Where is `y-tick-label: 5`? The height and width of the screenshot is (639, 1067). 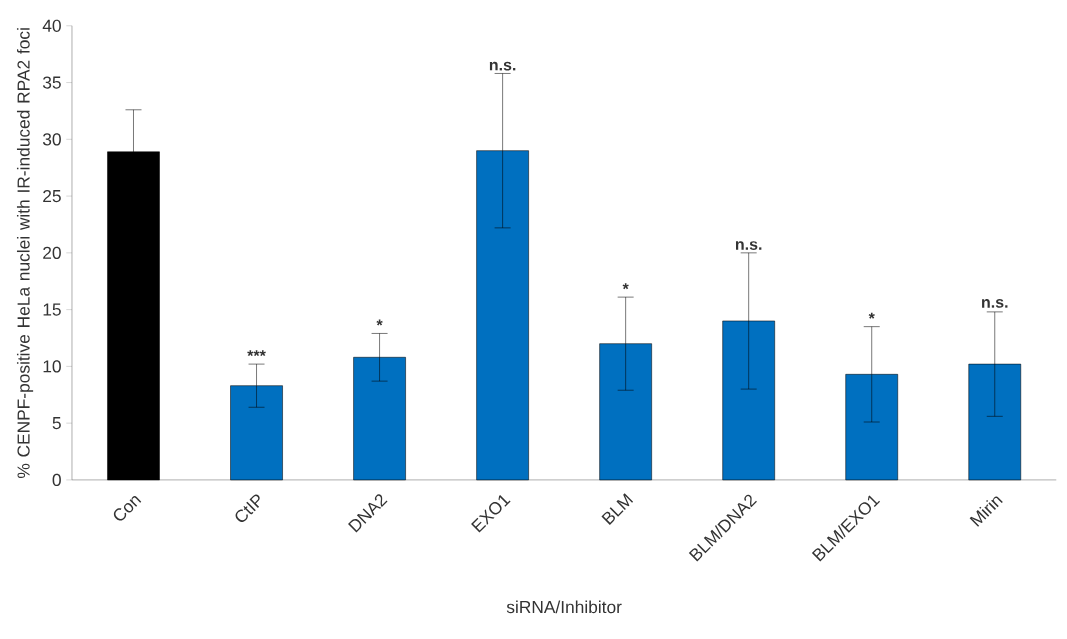 y-tick-label: 5 is located at coordinates (56, 423).